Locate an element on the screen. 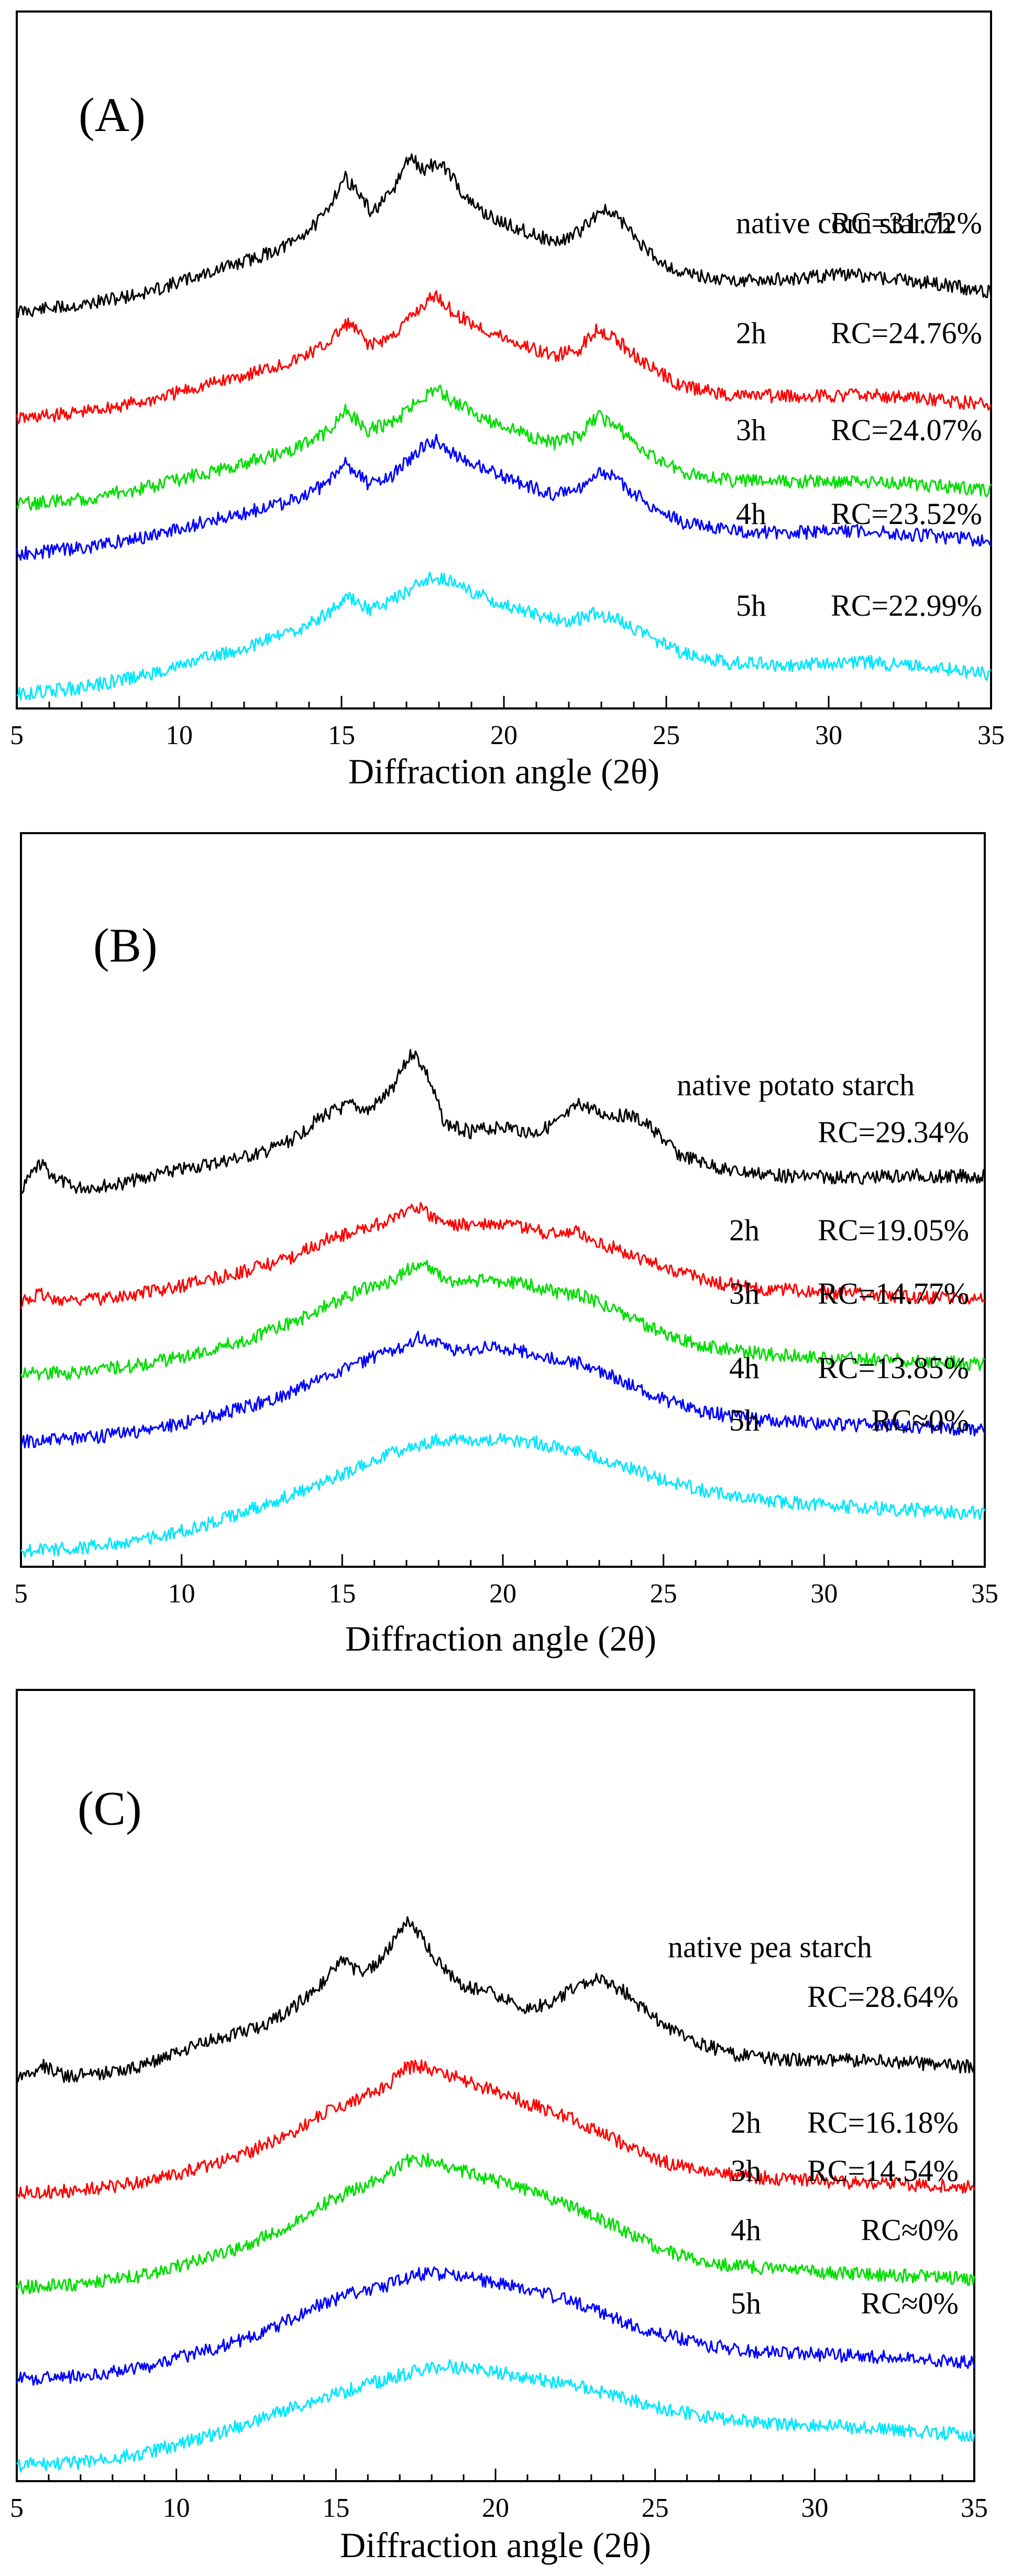 This screenshot has height=2576, width=1012. panel-b-rc-annotation-5h: RC≈0% is located at coordinates (920, 1420).